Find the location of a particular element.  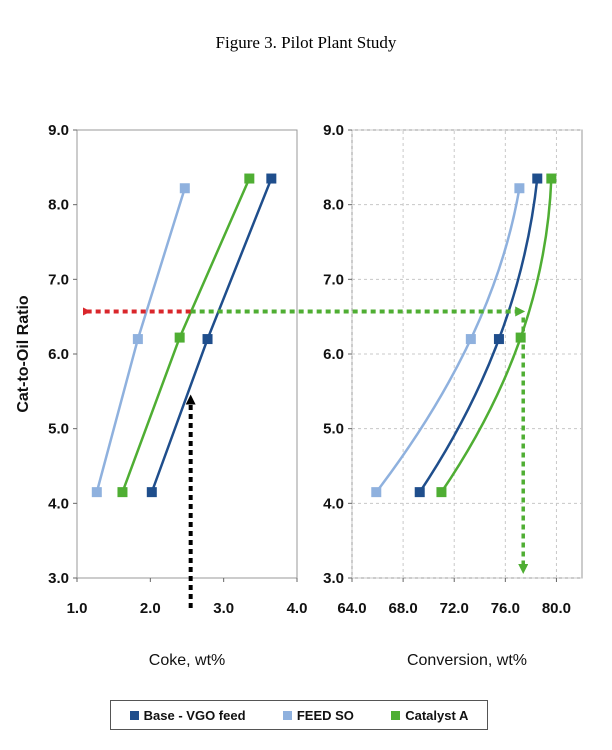

conversion-y-ticks: 3.0 4.0 5.0 6.0 7.0 8.0 9.0 is located at coordinates (337, 354).